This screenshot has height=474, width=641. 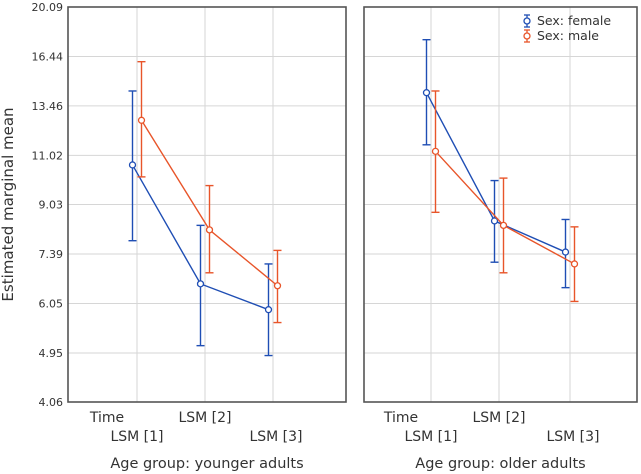 I want to click on y-tick-label: 9.03, so click(x=51, y=205).